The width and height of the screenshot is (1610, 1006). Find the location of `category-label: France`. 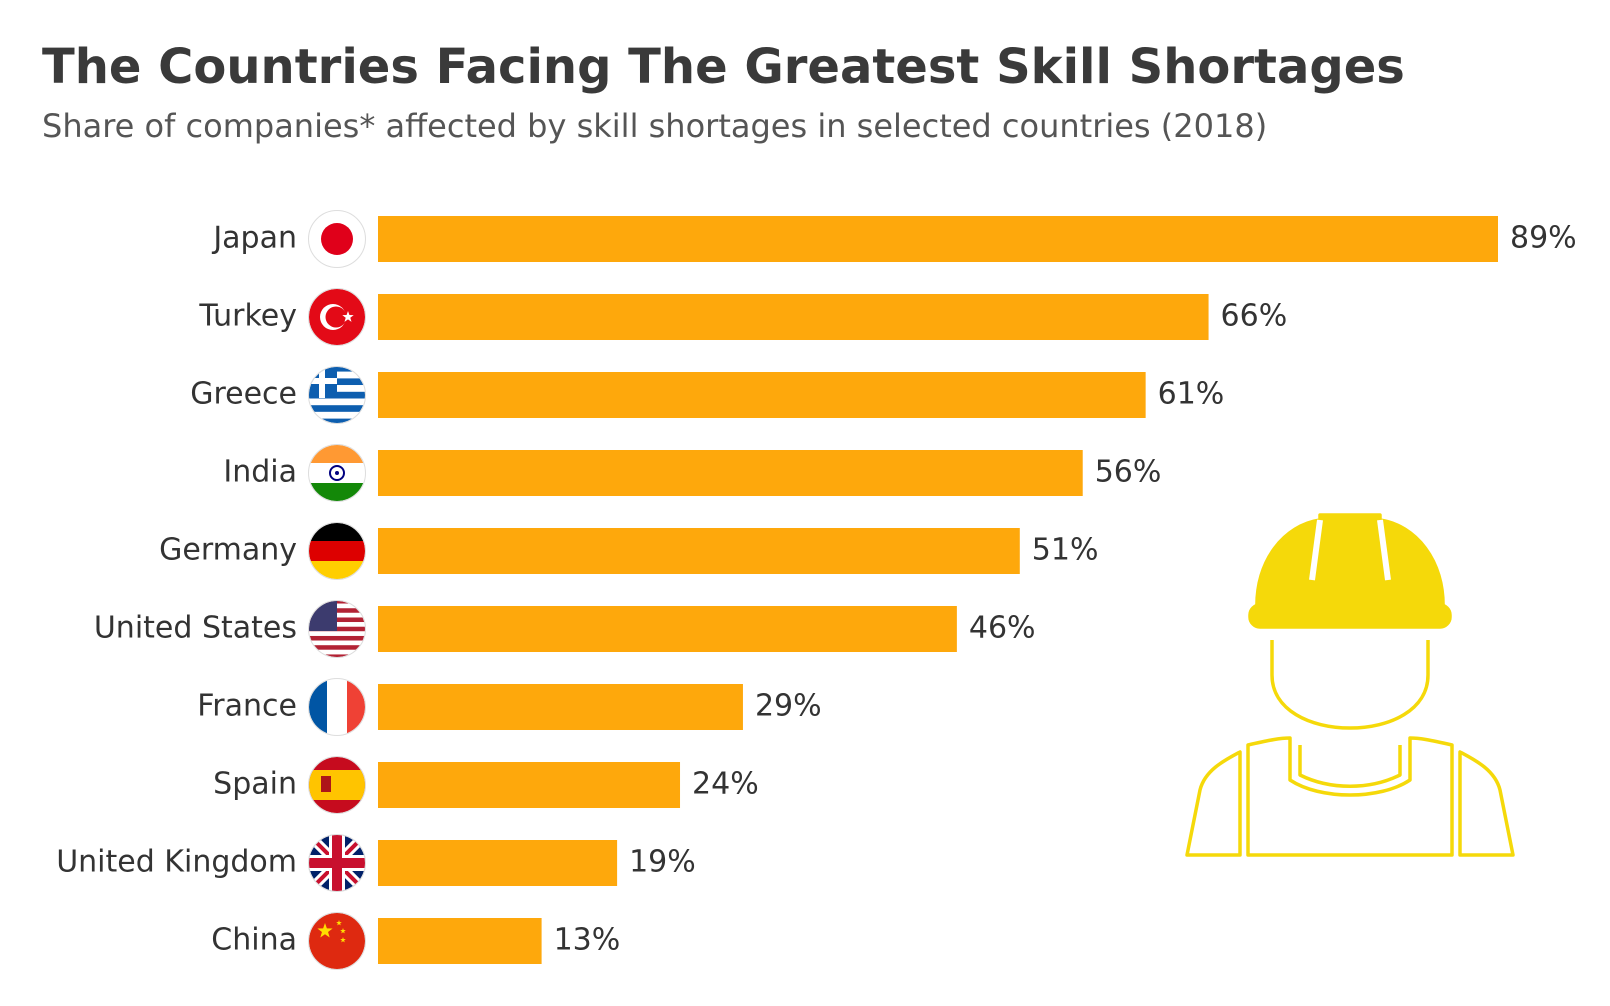

category-label: France is located at coordinates (247, 706).